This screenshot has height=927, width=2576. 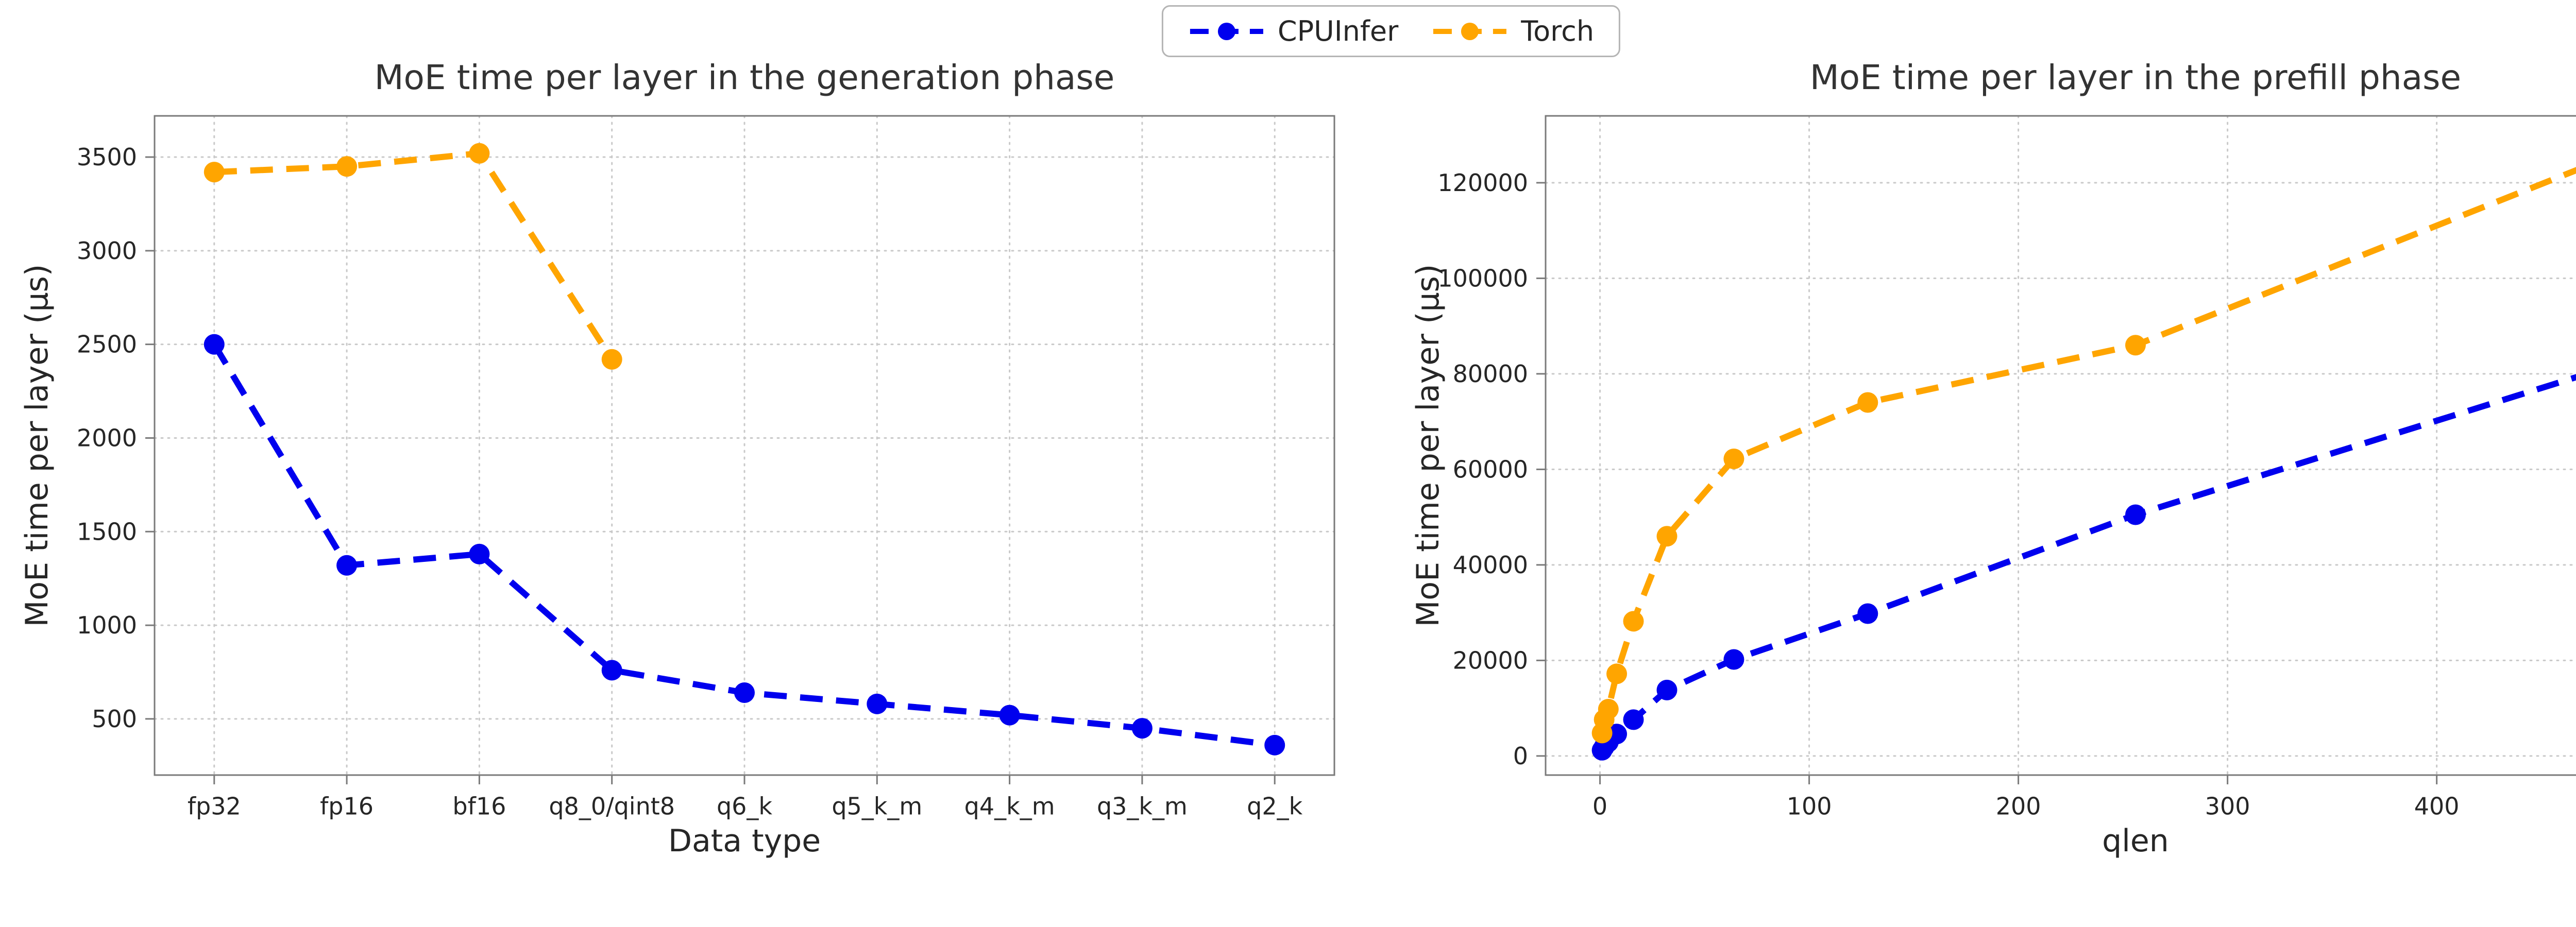 What do you see at coordinates (107, 625) in the screenshot?
I see `y-tick-label: 1000` at bounding box center [107, 625].